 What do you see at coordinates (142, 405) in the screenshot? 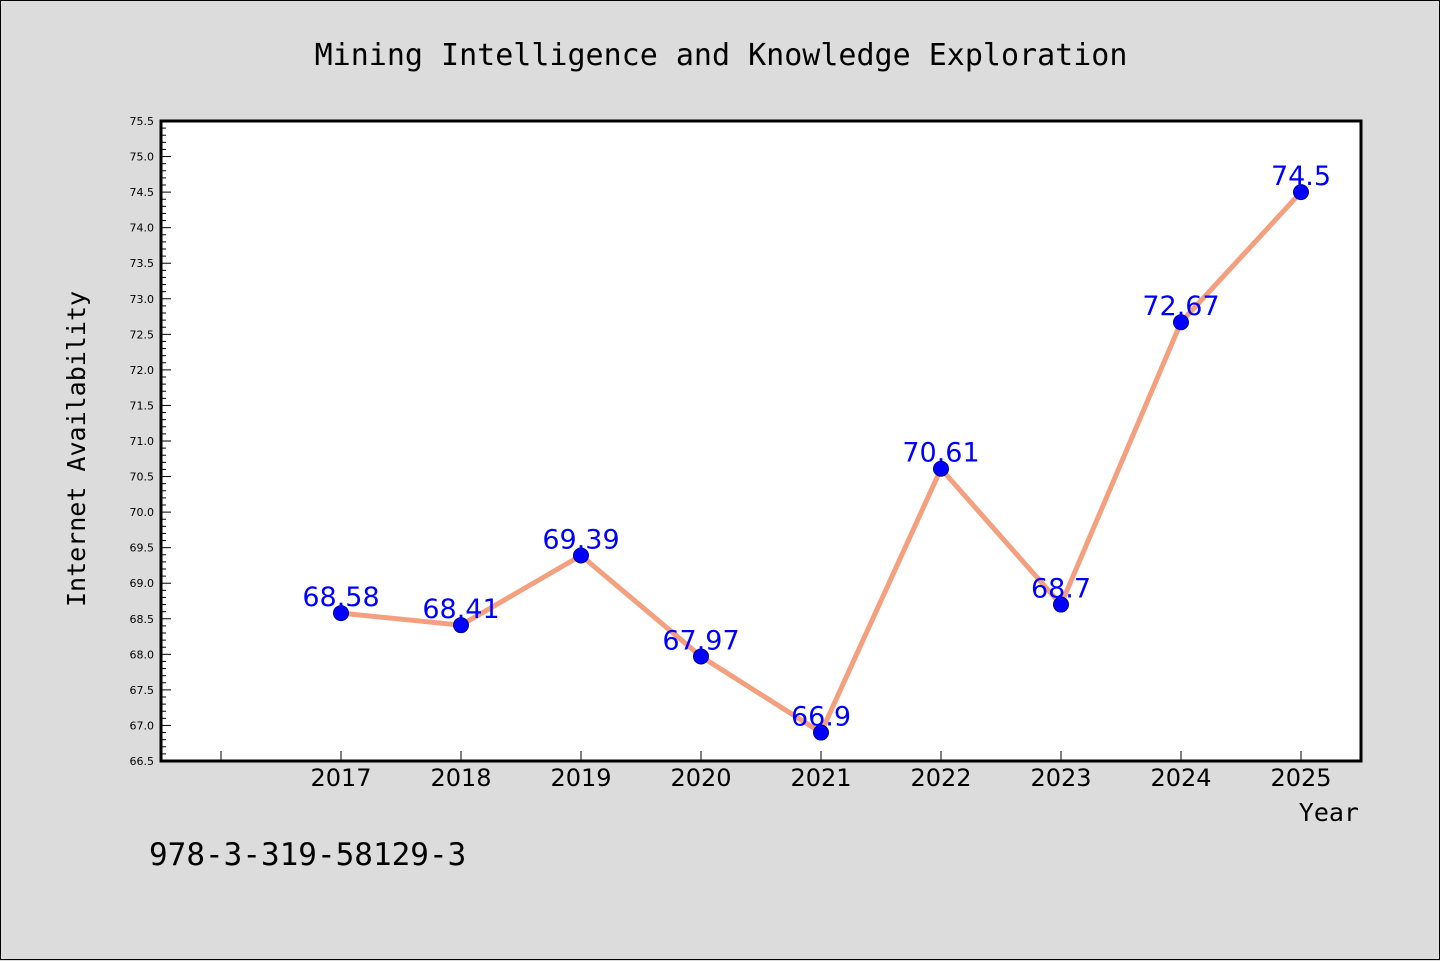
I see `y-tick-label: 71.5` at bounding box center [142, 405].